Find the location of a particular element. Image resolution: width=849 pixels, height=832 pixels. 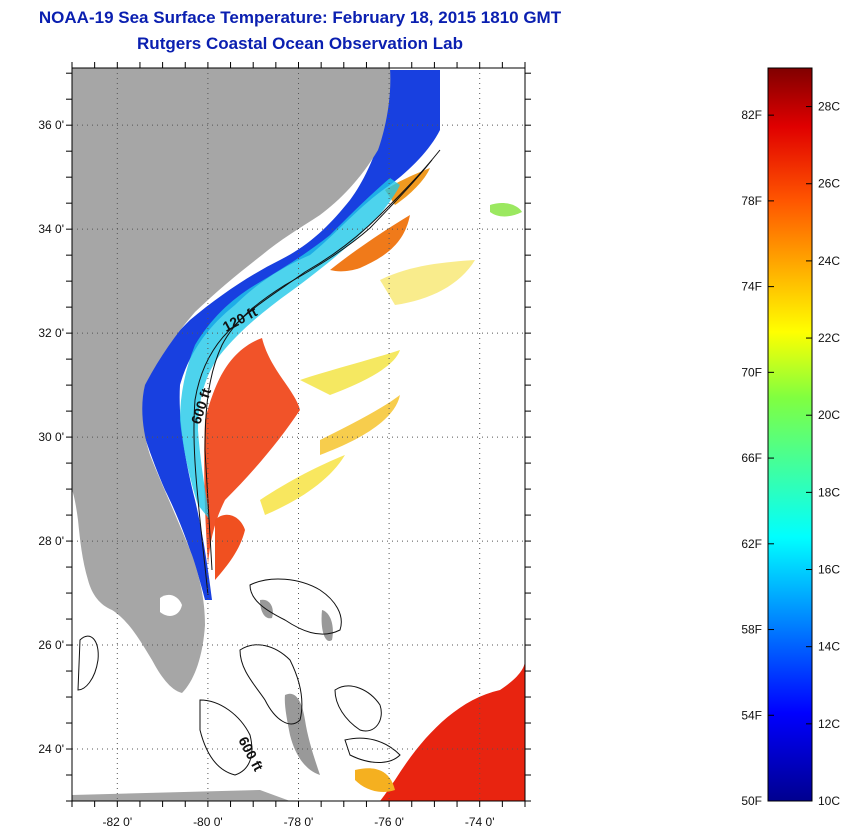

fahrenheit-label: 66F is located at coordinates (751, 458).